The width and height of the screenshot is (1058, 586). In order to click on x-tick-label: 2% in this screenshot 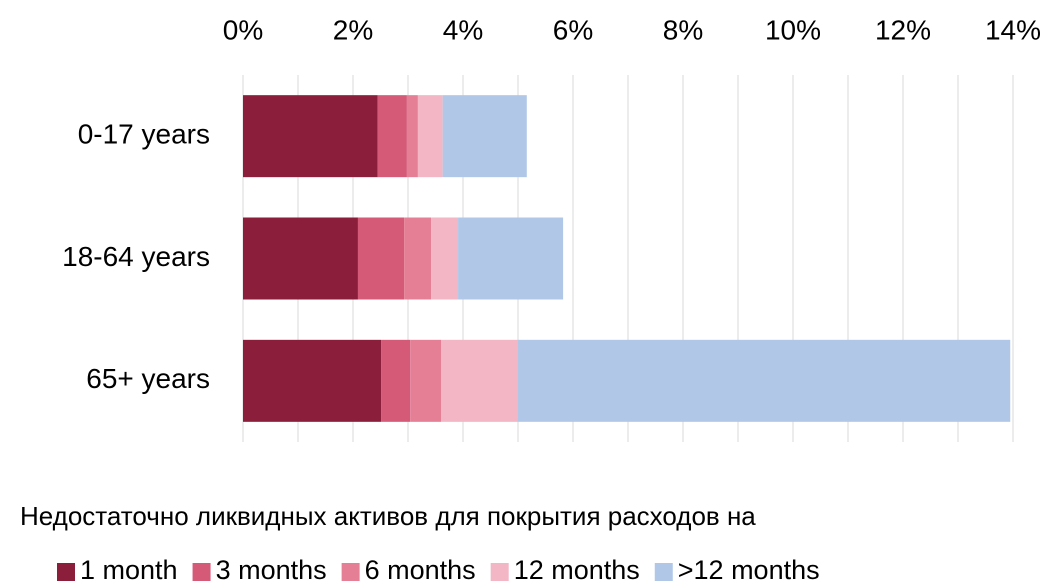, I will do `click(353, 29)`.